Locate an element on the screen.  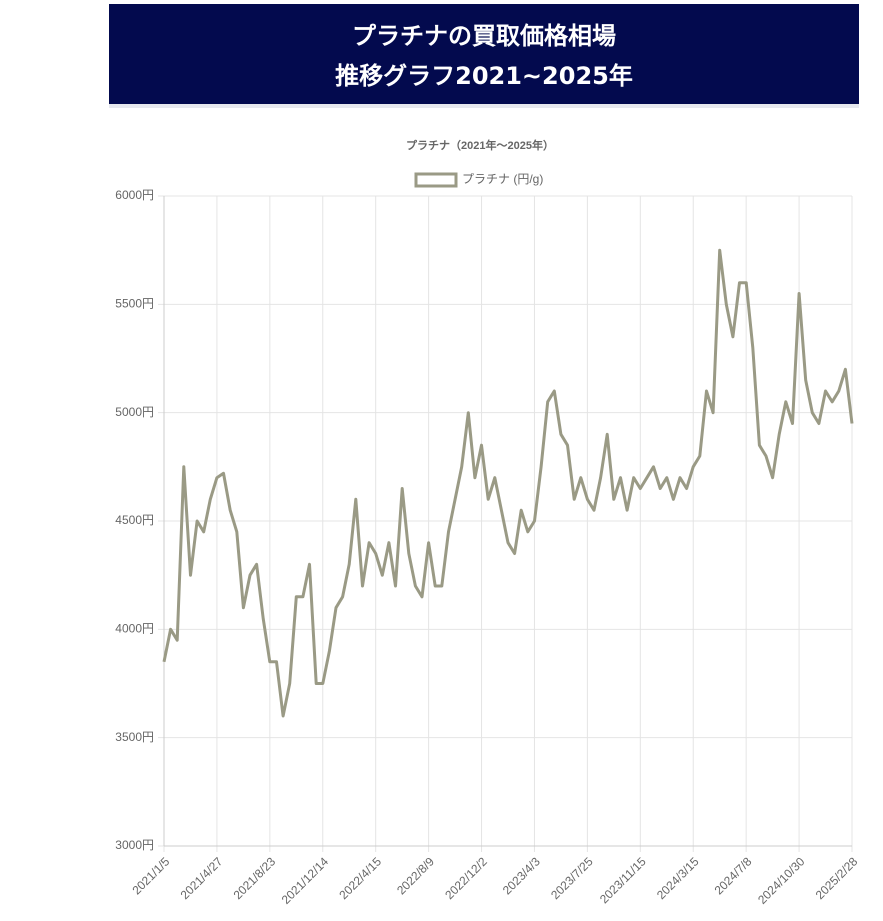
x-tick-label: 2024/3/15 is located at coordinates (678, 878).